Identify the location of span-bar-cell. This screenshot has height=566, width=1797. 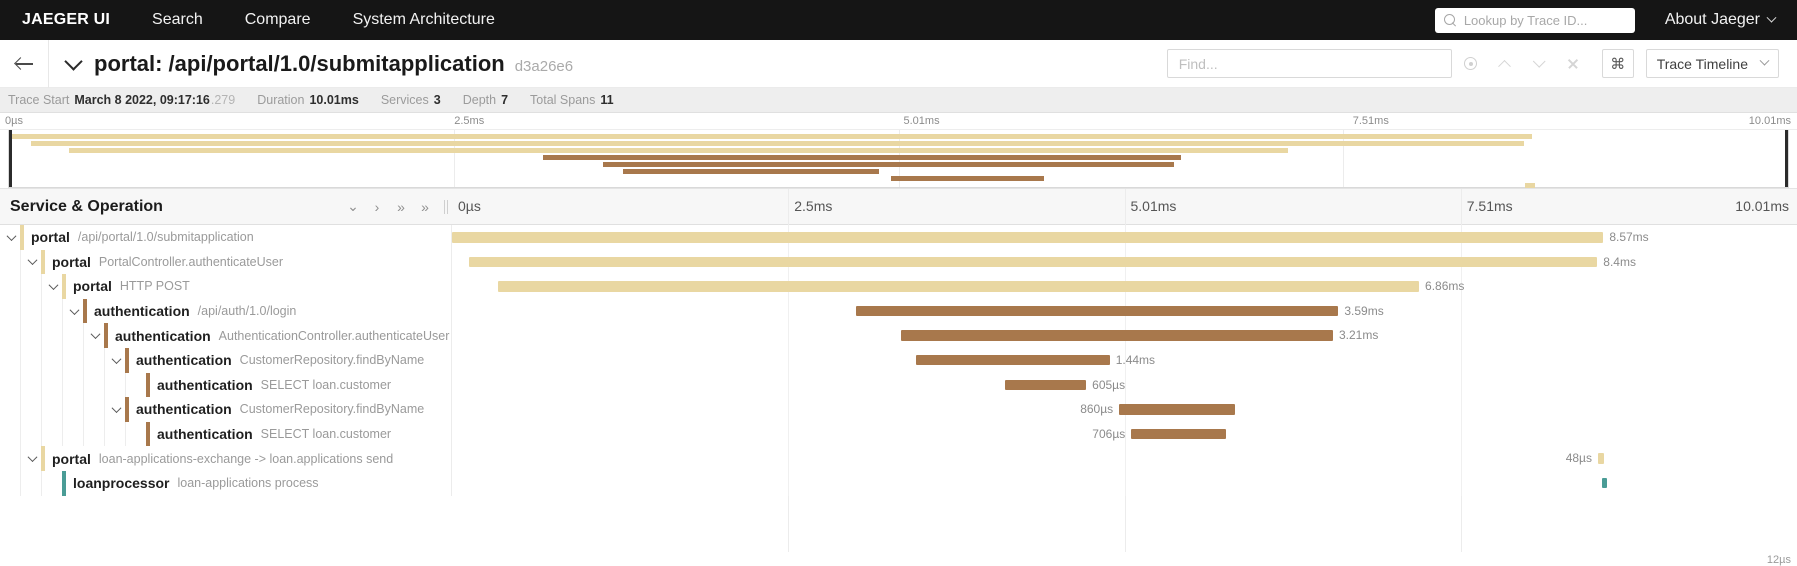
(1124, 483).